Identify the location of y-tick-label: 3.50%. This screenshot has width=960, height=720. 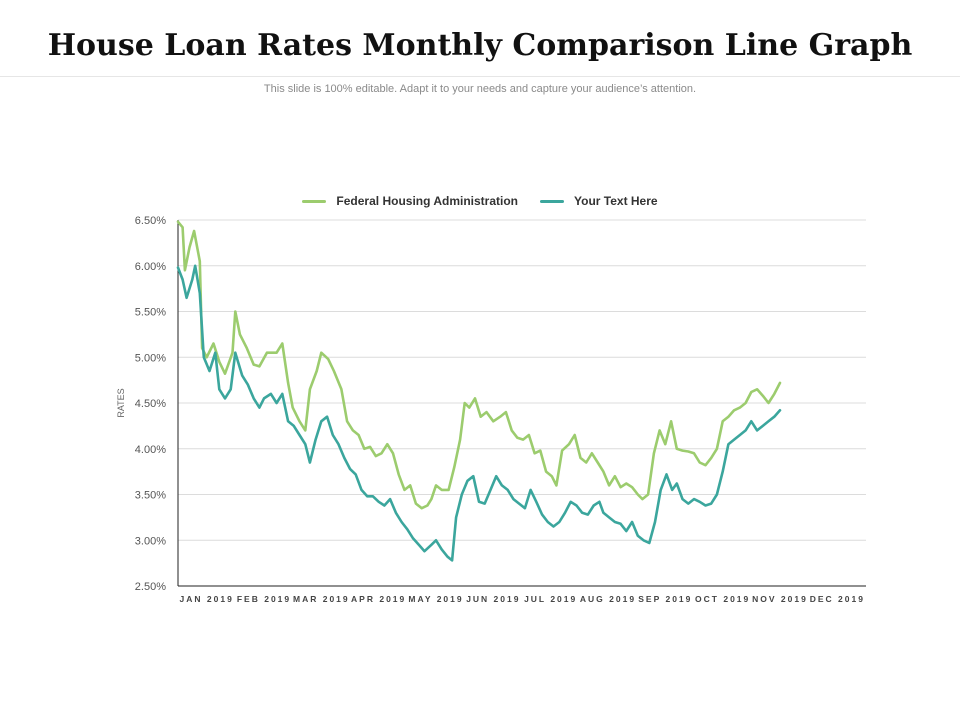
(150, 496).